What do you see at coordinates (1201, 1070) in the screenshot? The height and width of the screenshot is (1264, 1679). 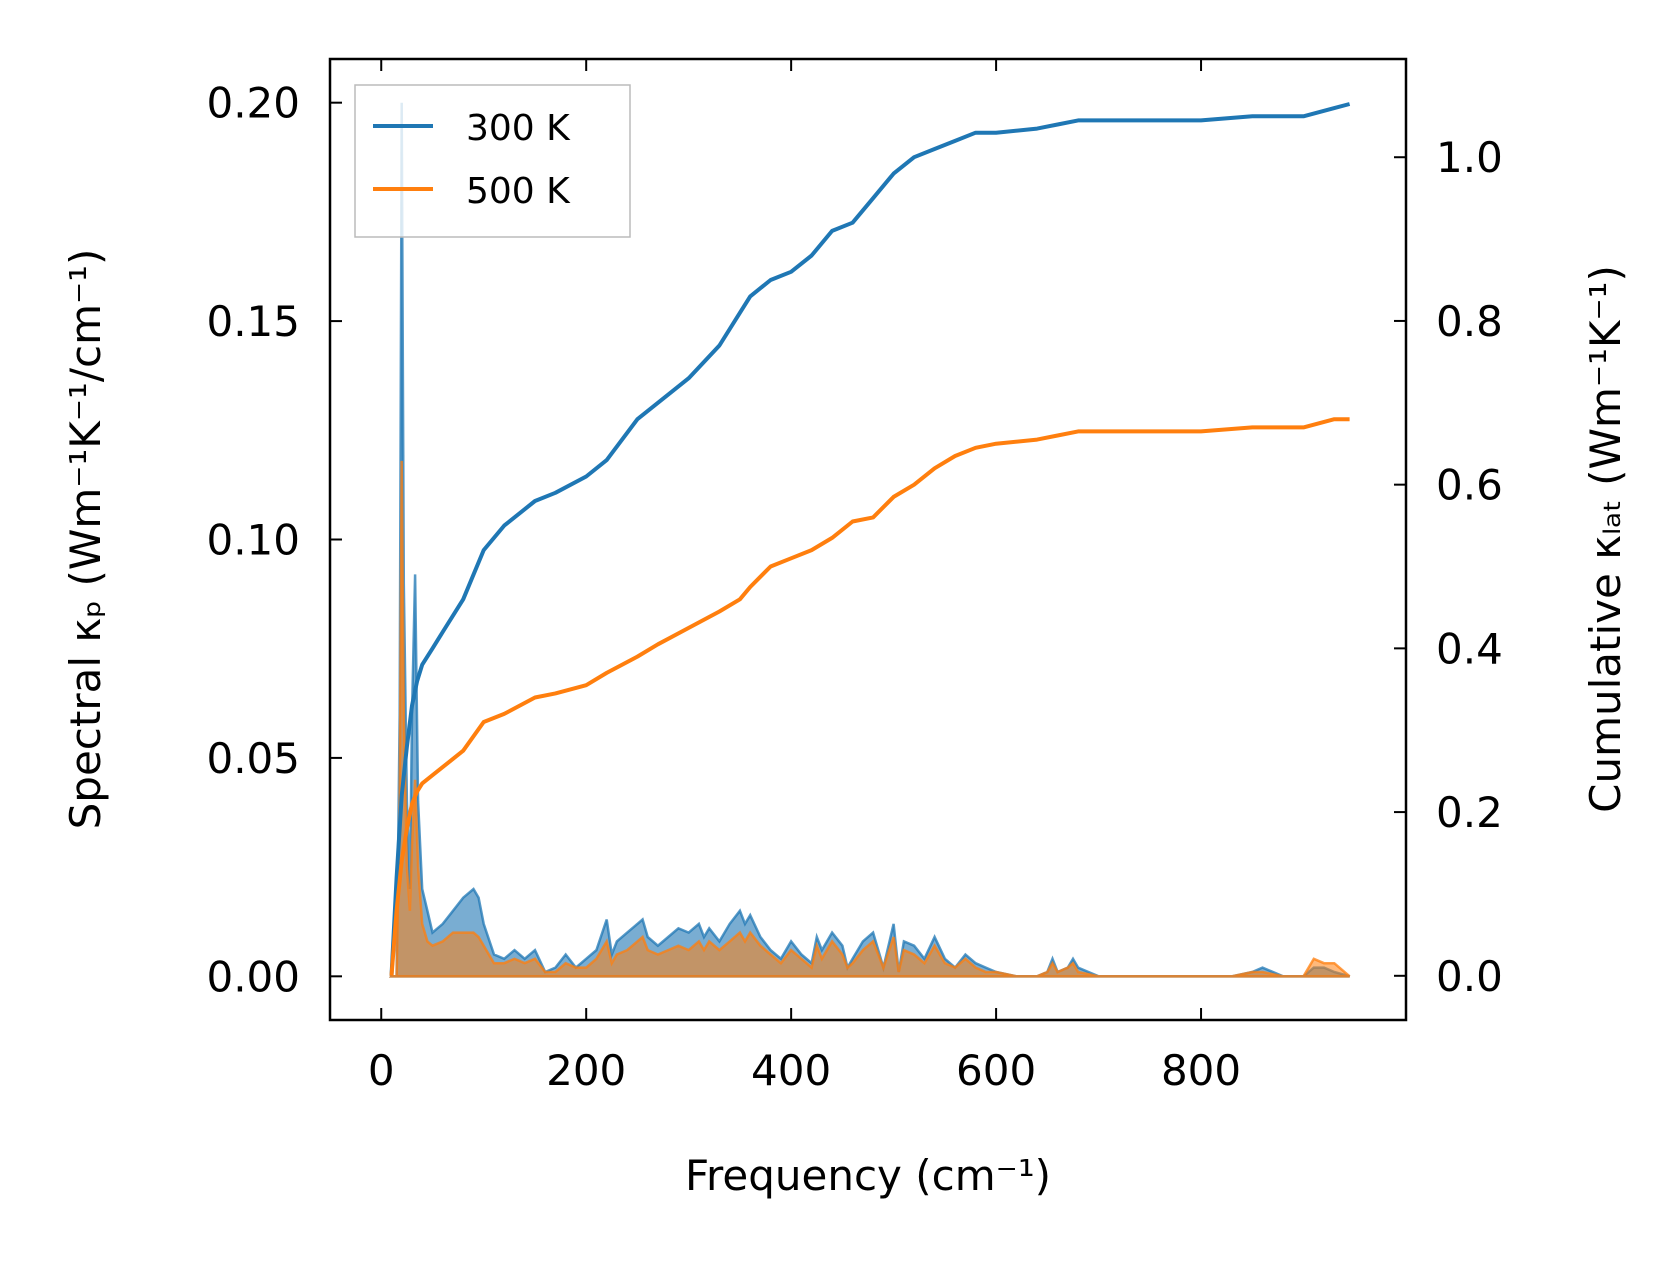 I see `x-tick-label: 800` at bounding box center [1201, 1070].